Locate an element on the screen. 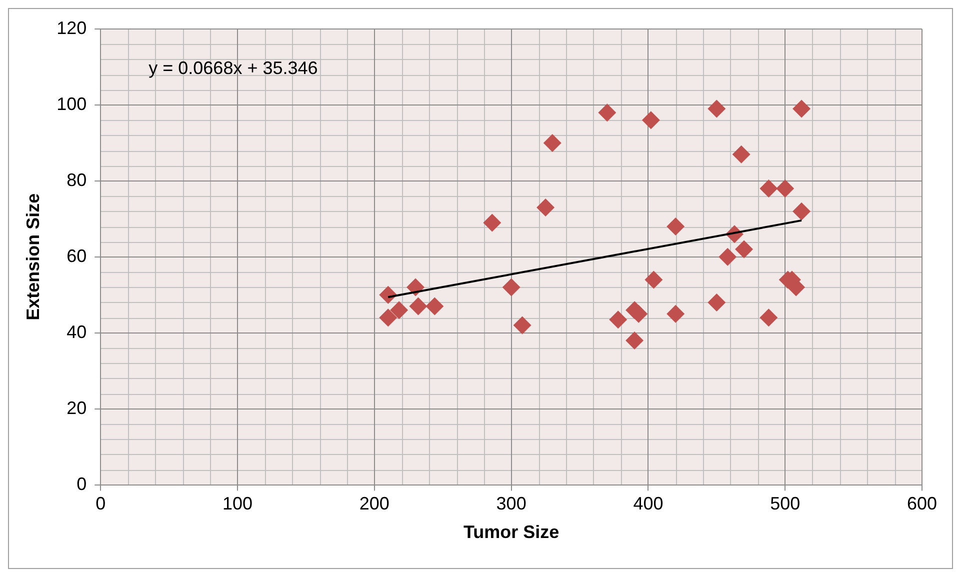 This screenshot has height=579, width=963. x-tick-label: 100 is located at coordinates (237, 504).